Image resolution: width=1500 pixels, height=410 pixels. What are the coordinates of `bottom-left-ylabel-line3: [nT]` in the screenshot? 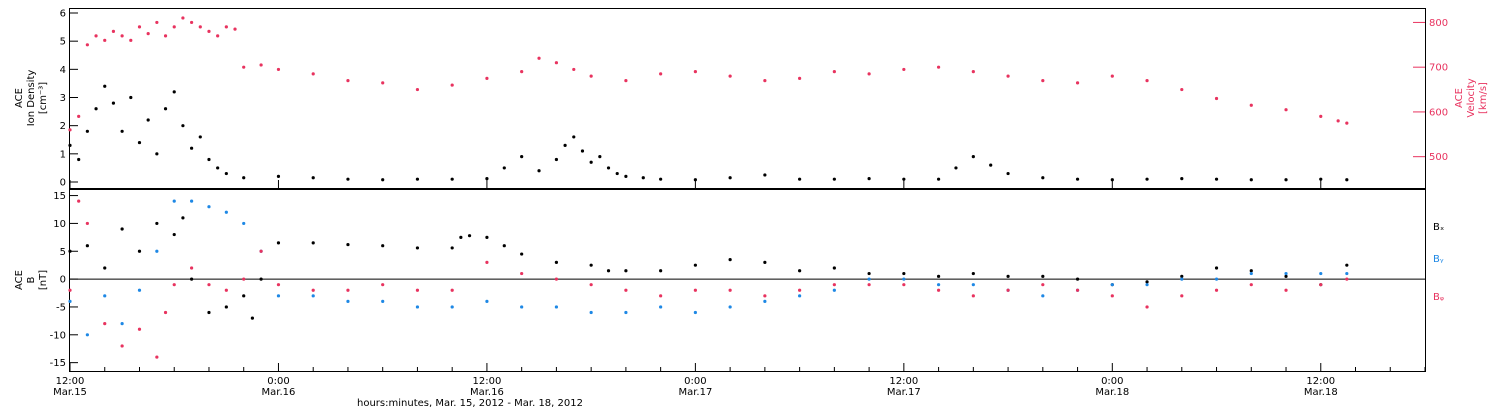 It's located at (43, 280).